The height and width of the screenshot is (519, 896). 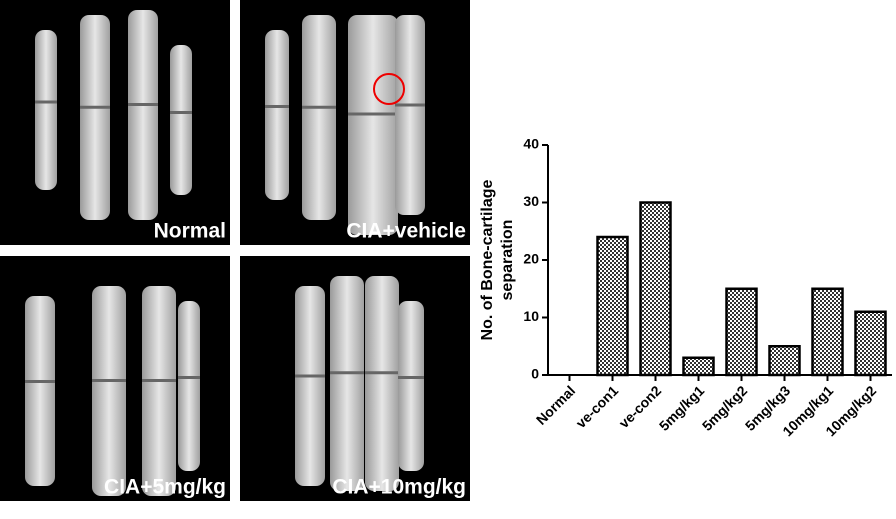 I want to click on x-tick-label: 5mg/kg2, so click(x=725, y=408).